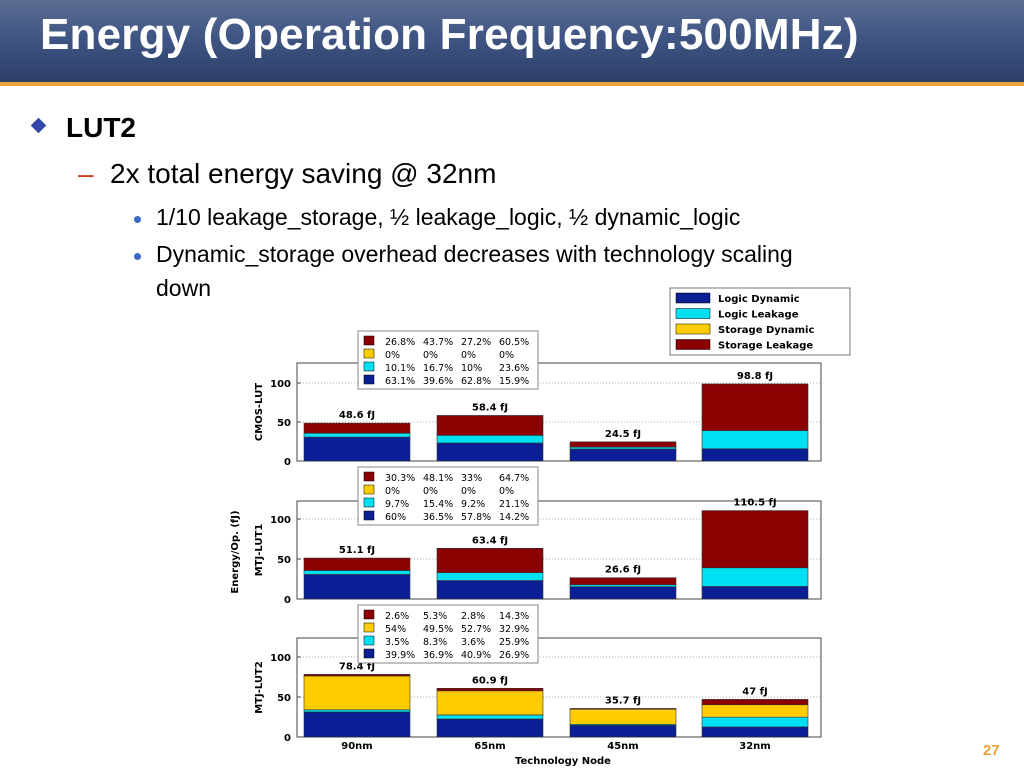  I want to click on bar-mtj-lut1-32nm-logic-dynamic, so click(755, 593).